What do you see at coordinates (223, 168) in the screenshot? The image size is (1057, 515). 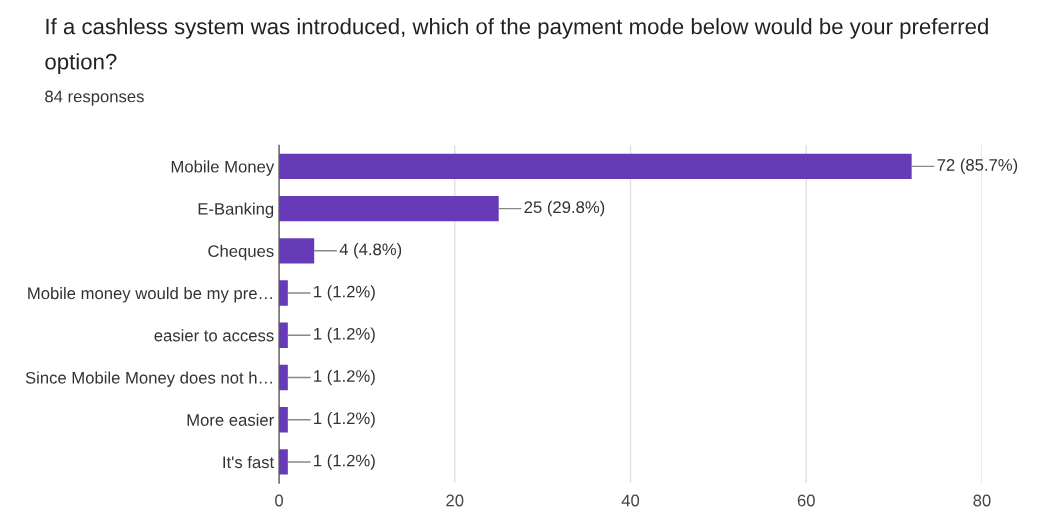 I see `y-tick-label: Mobile Money` at bounding box center [223, 168].